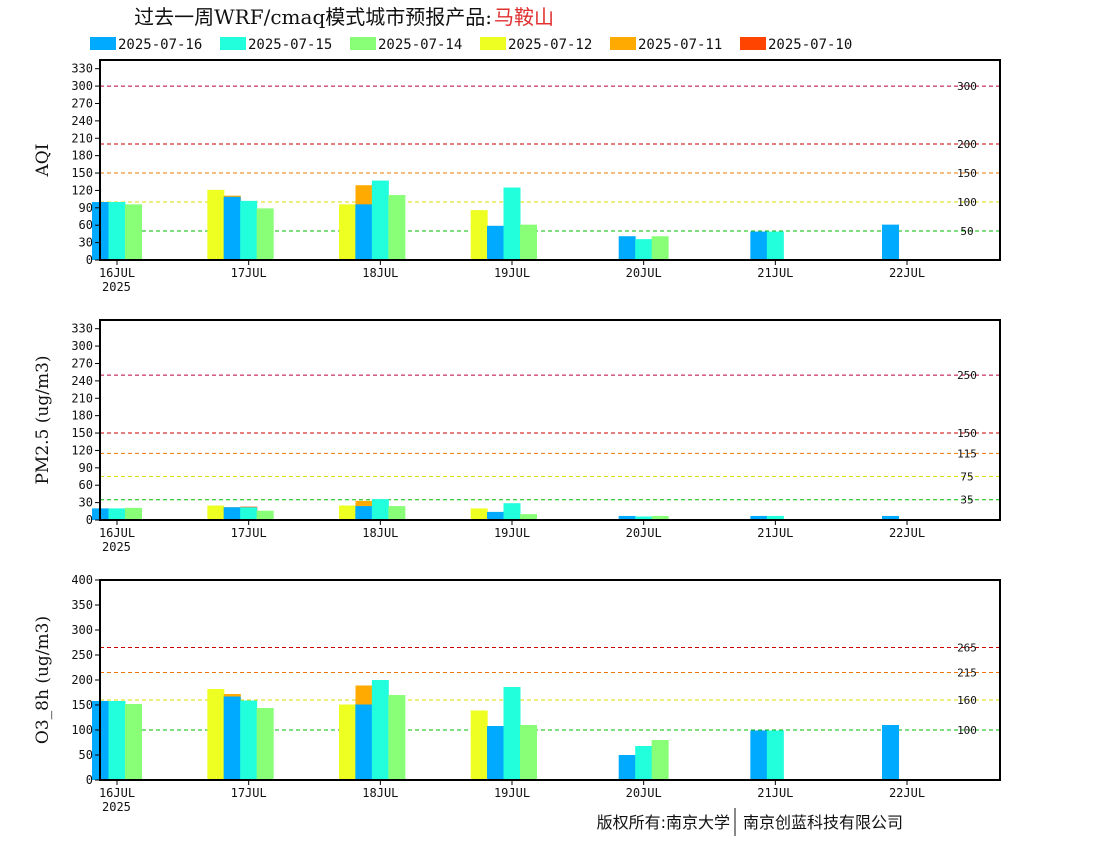 Image resolution: width=1100 pixels, height=850 pixels. I want to click on threshold-label: 160, so click(967, 700).